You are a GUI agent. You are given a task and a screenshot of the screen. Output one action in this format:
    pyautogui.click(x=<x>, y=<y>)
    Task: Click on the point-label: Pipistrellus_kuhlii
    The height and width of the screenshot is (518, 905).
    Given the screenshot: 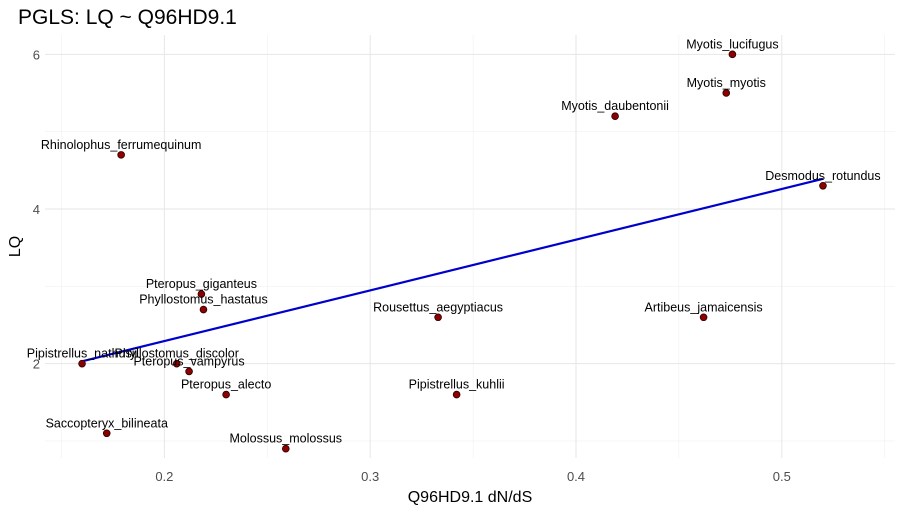 What is the action you would take?
    pyautogui.click(x=457, y=385)
    